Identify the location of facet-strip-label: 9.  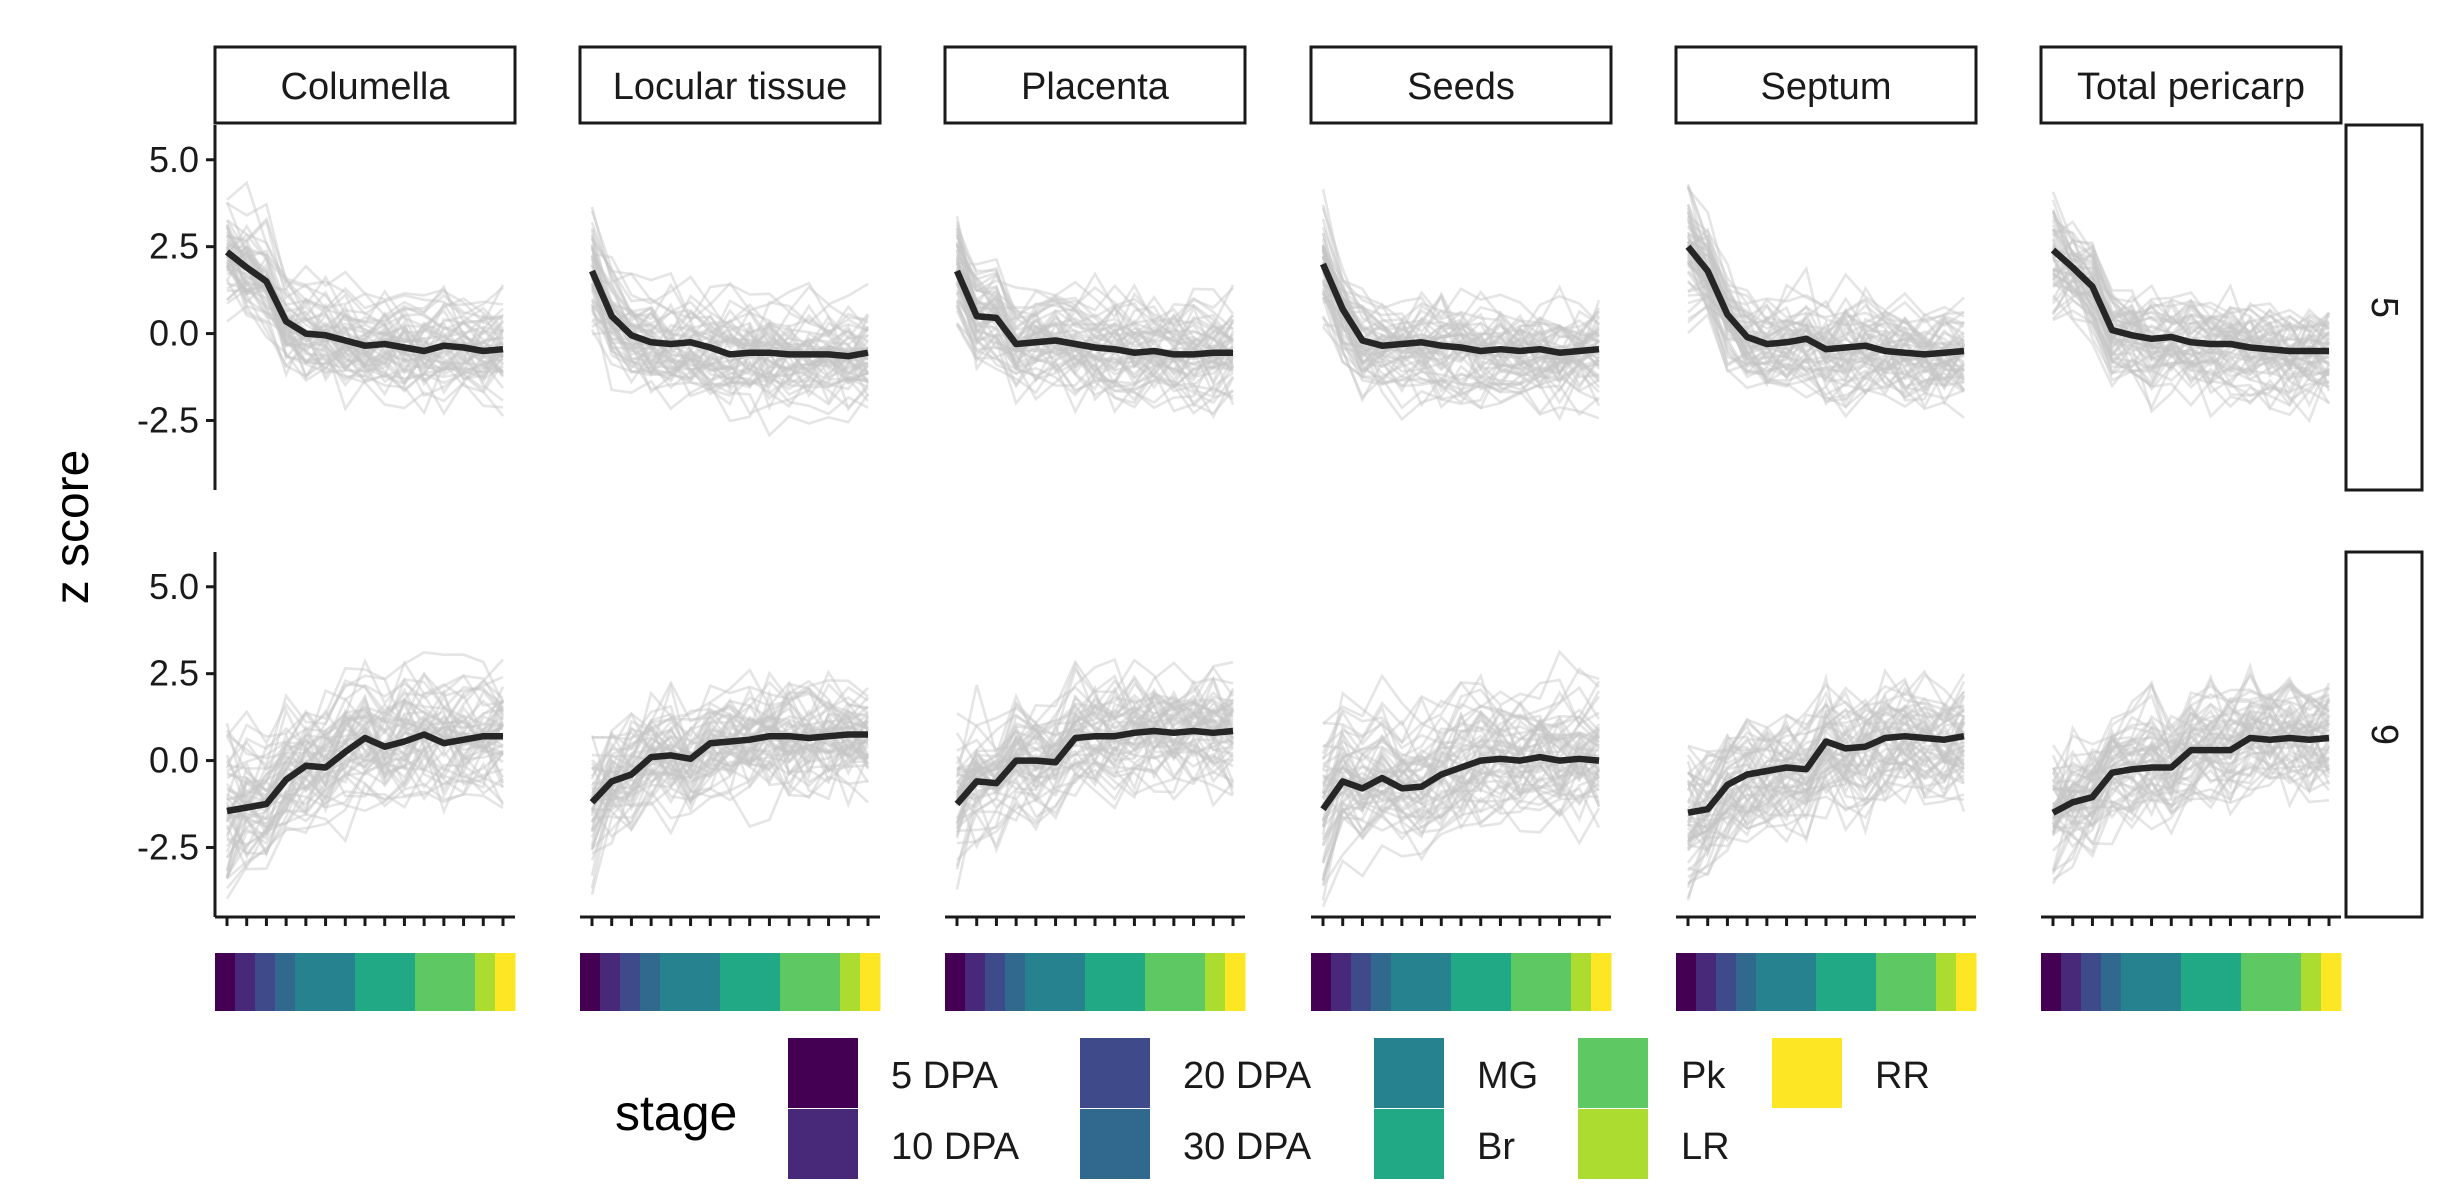
(2384, 734).